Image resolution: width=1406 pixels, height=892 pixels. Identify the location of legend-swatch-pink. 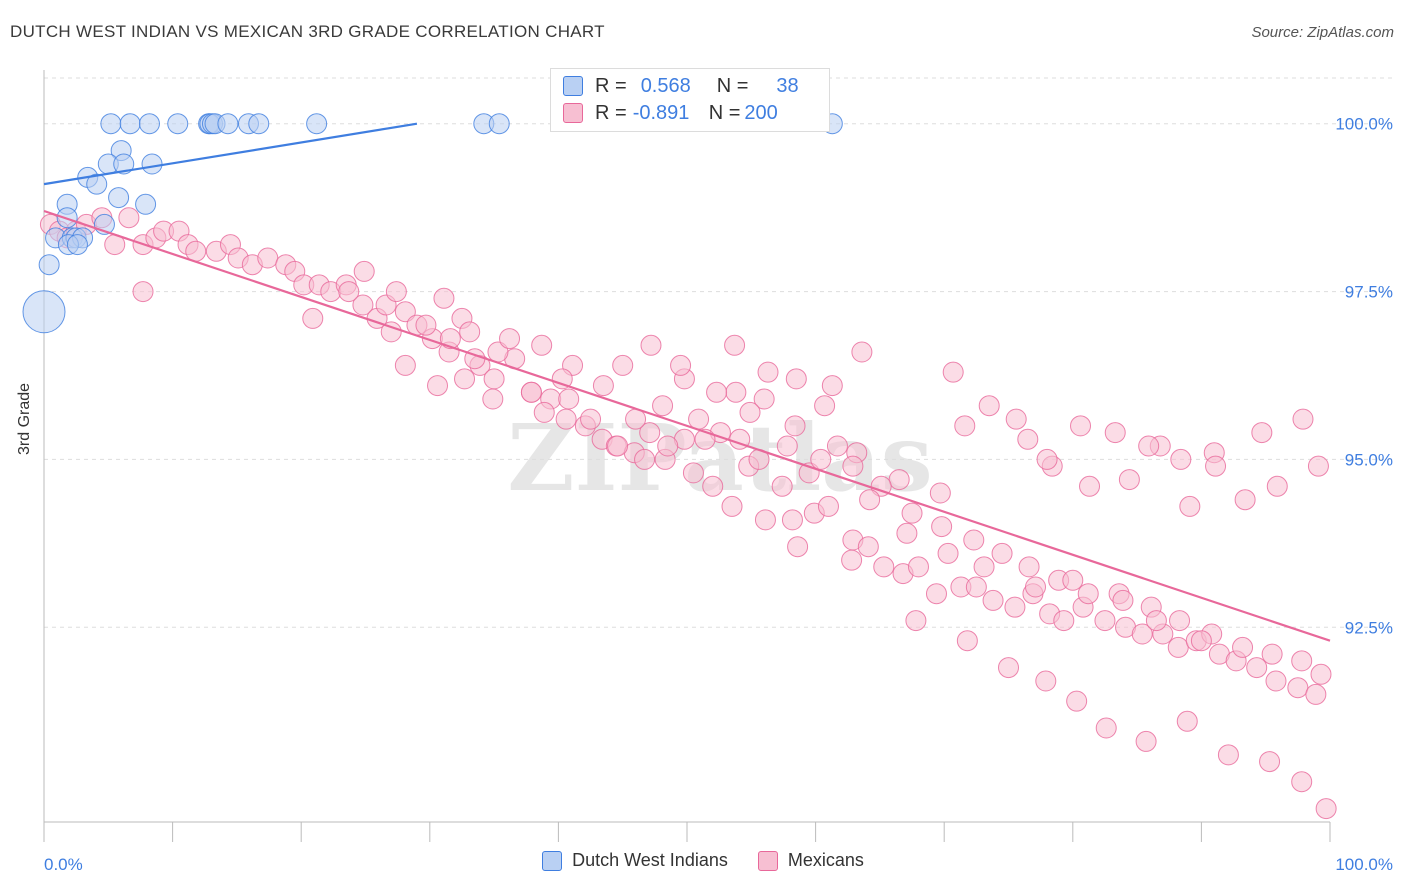
(573, 113).